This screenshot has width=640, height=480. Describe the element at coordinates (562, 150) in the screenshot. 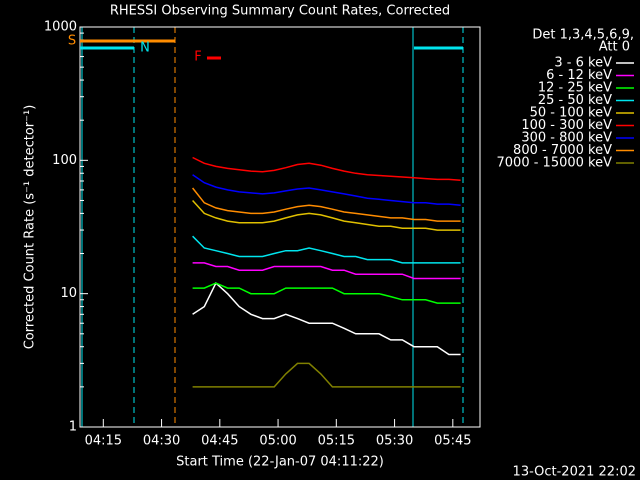

I see `legend-label: 800 - 7000 keV` at that location.